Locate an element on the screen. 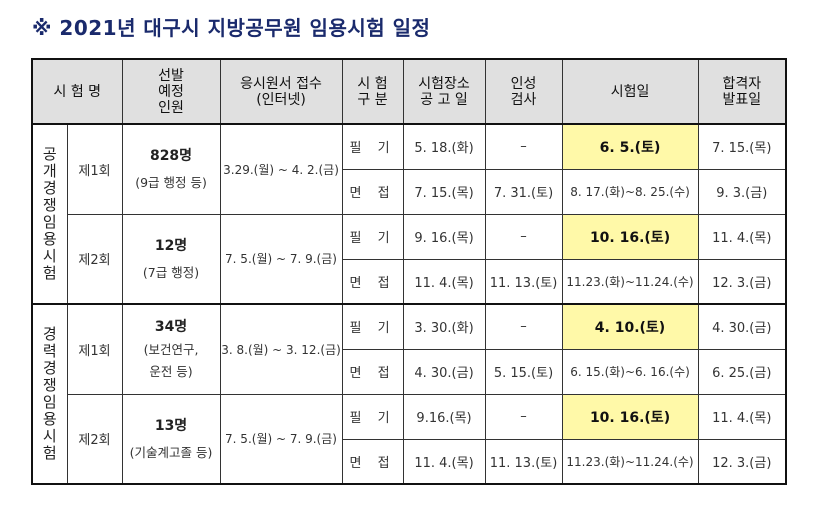 The height and width of the screenshot is (519, 830). quota-cell: 34명 (보건연구, 운전 등) is located at coordinates (171, 349).